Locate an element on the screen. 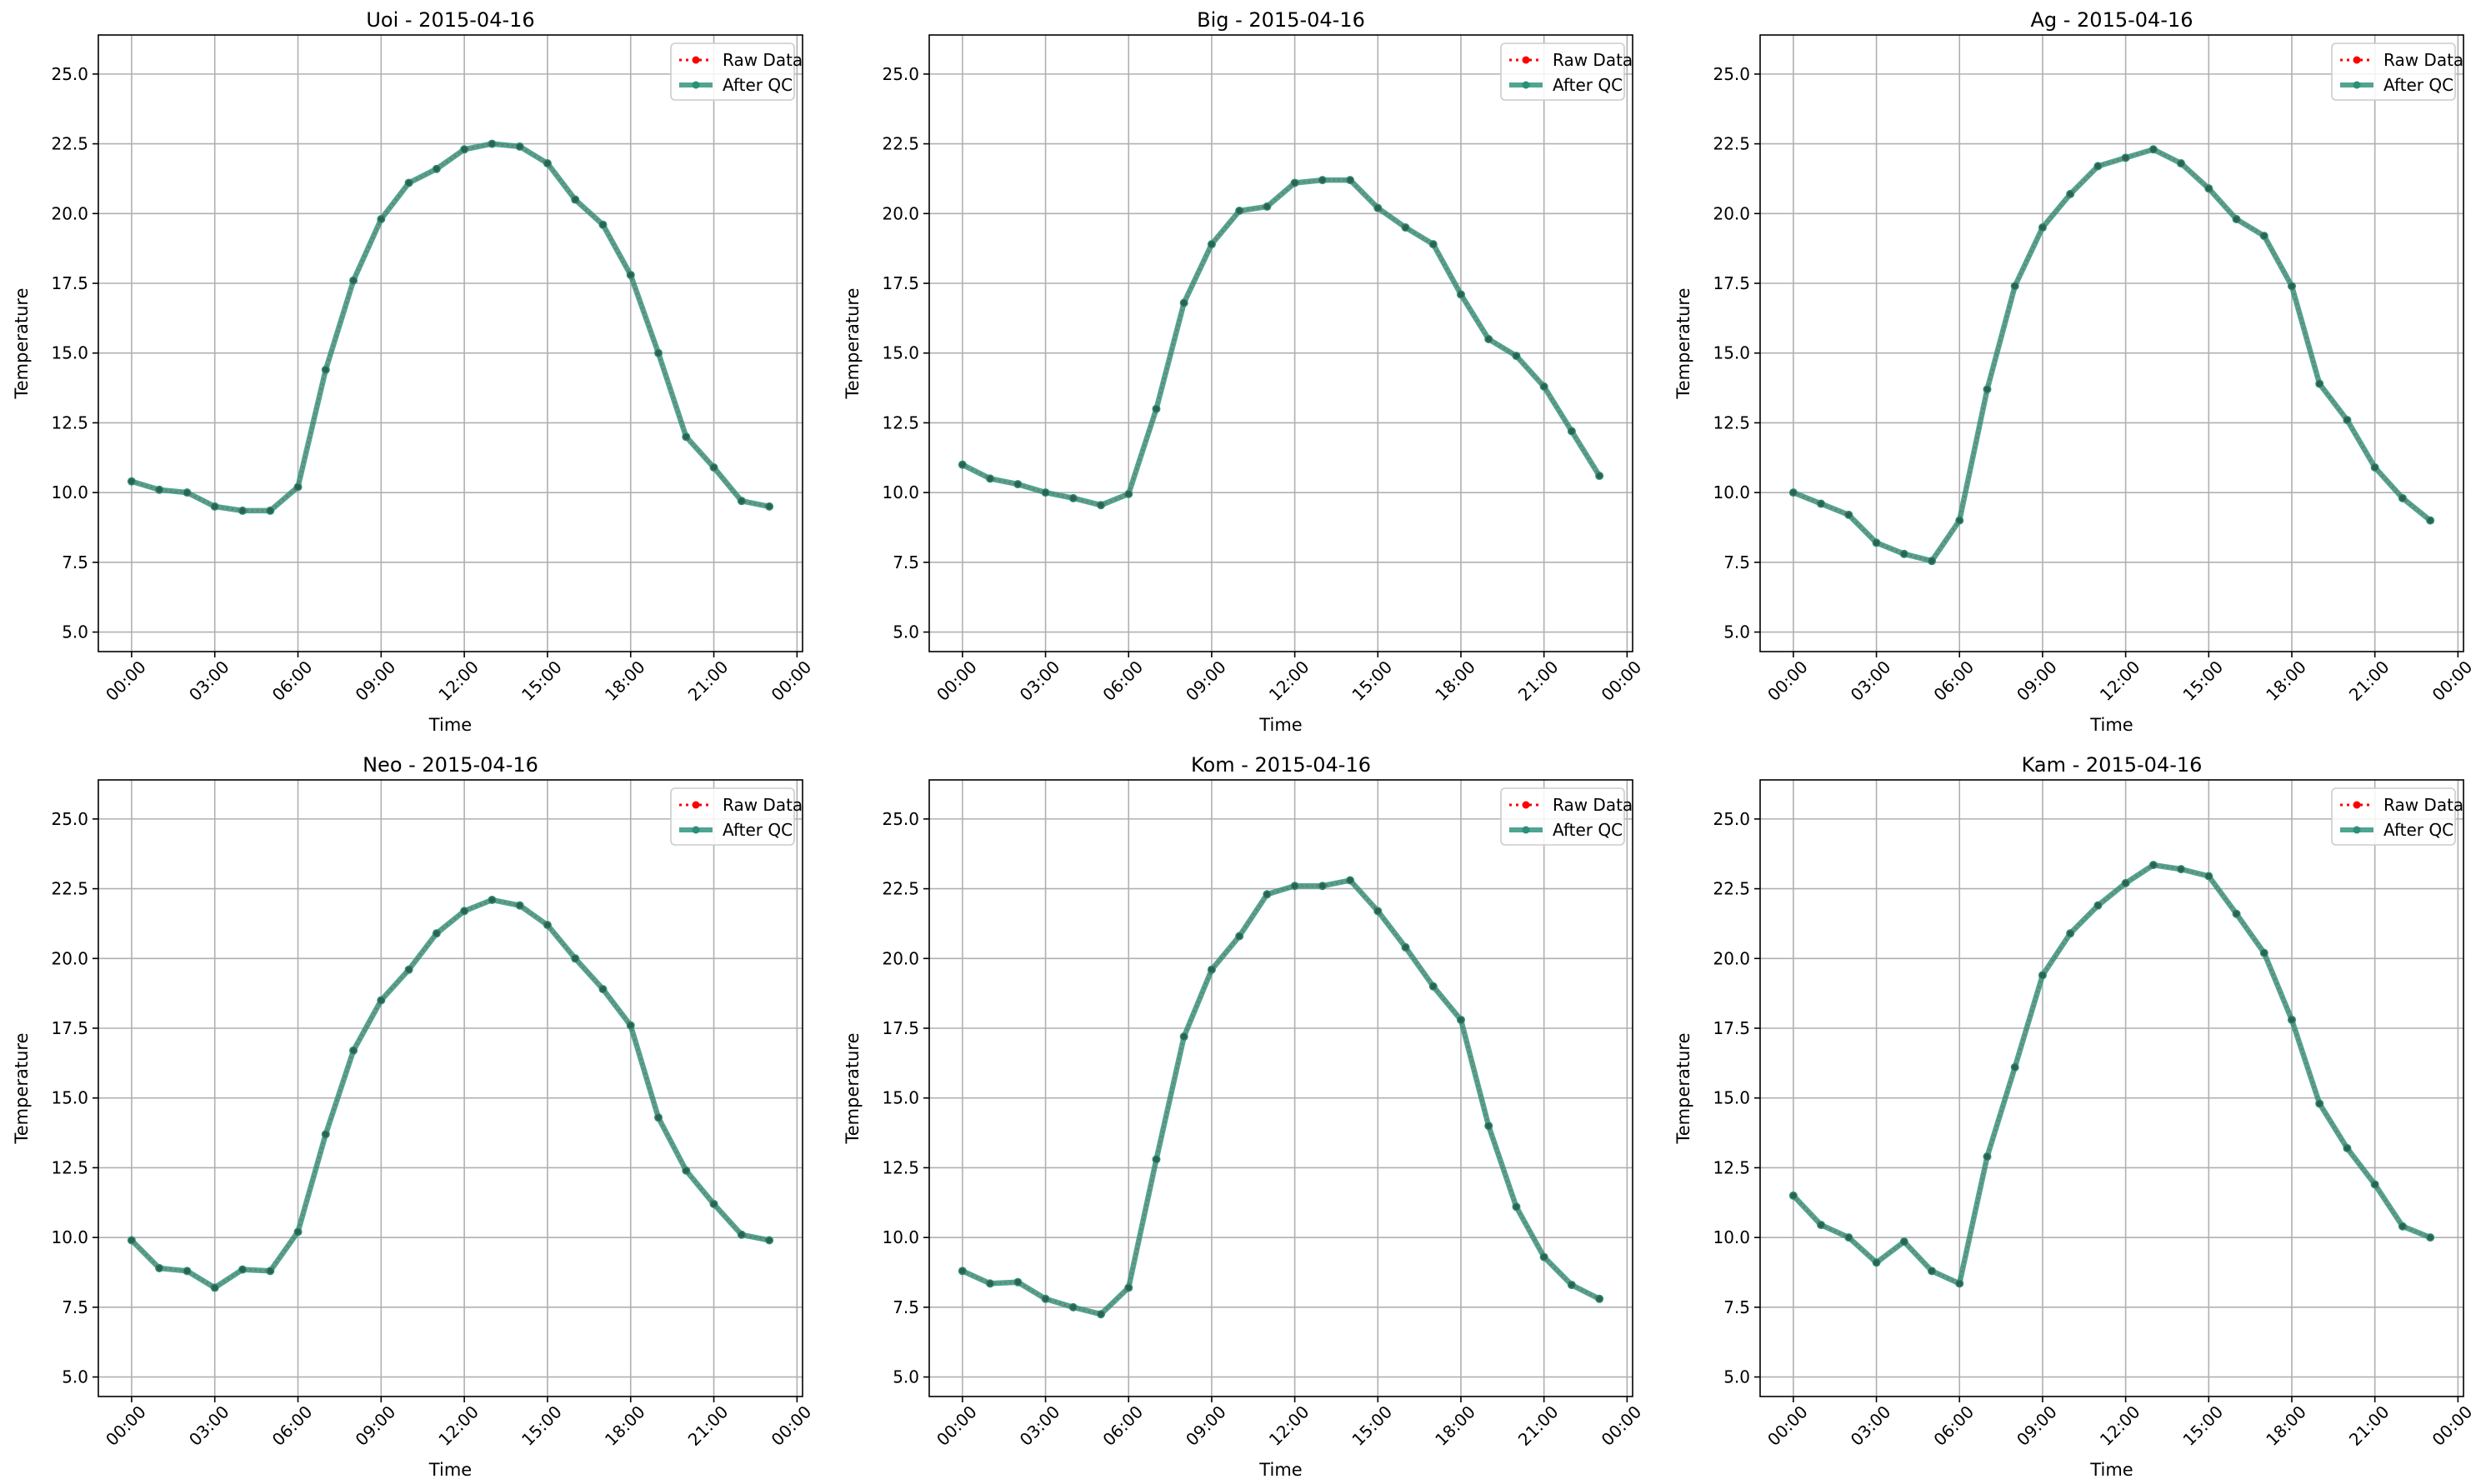 This screenshot has width=2486, height=1484. chart-title: Kom - 2015-04-16 is located at coordinates (1281, 765).